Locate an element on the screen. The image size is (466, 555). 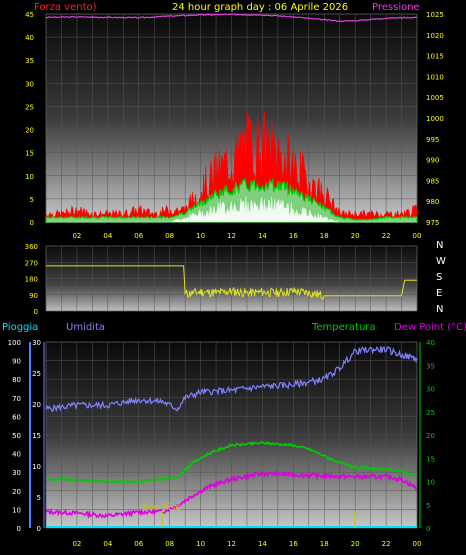
humidity-tick-label: 20 is located at coordinates (16, 492).